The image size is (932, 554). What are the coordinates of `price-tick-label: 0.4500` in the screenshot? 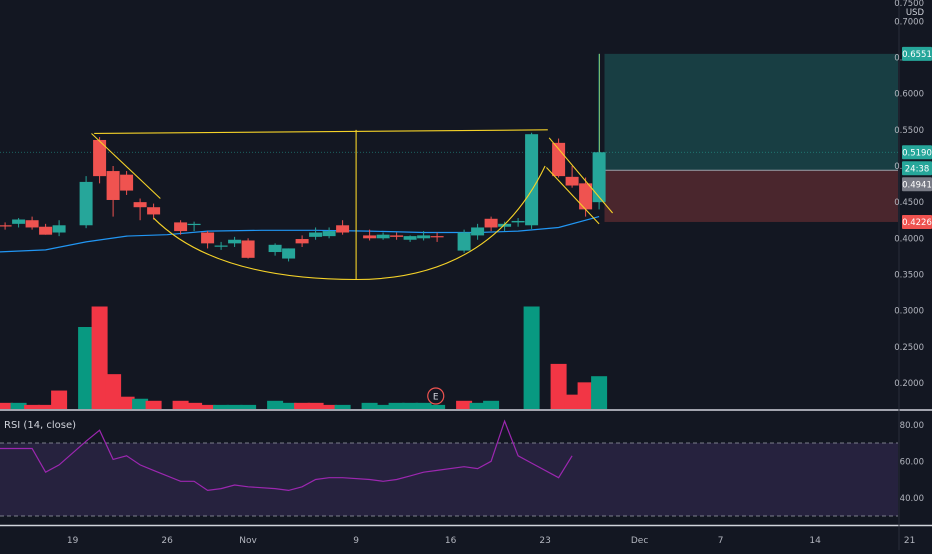 It's located at (909, 203).